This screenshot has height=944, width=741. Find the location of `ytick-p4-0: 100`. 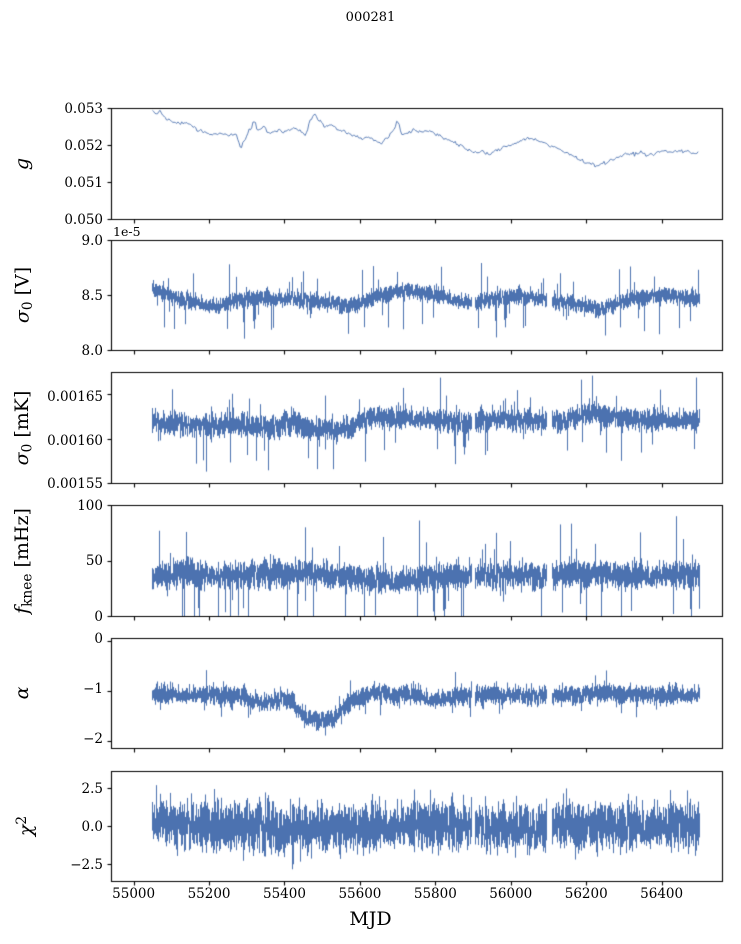

ytick-p4-0: 100 is located at coordinates (90, 506).